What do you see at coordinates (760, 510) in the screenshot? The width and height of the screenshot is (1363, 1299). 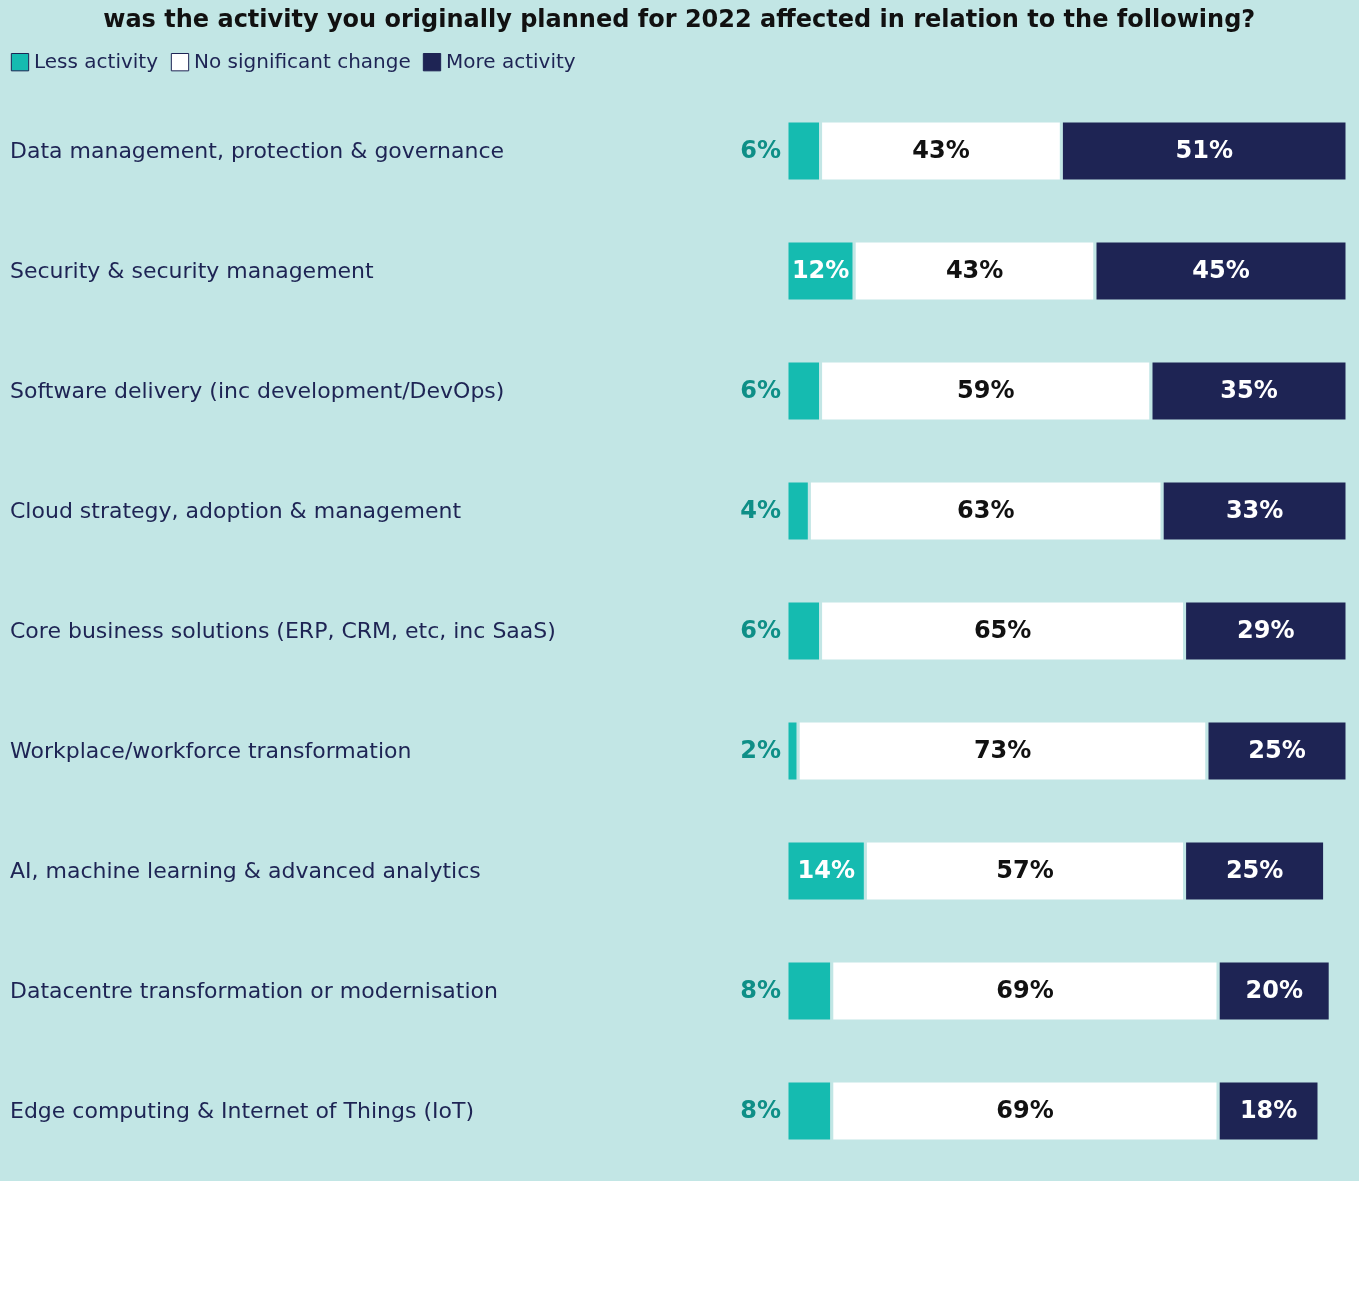 I see `data-label: 4%` at bounding box center [760, 510].